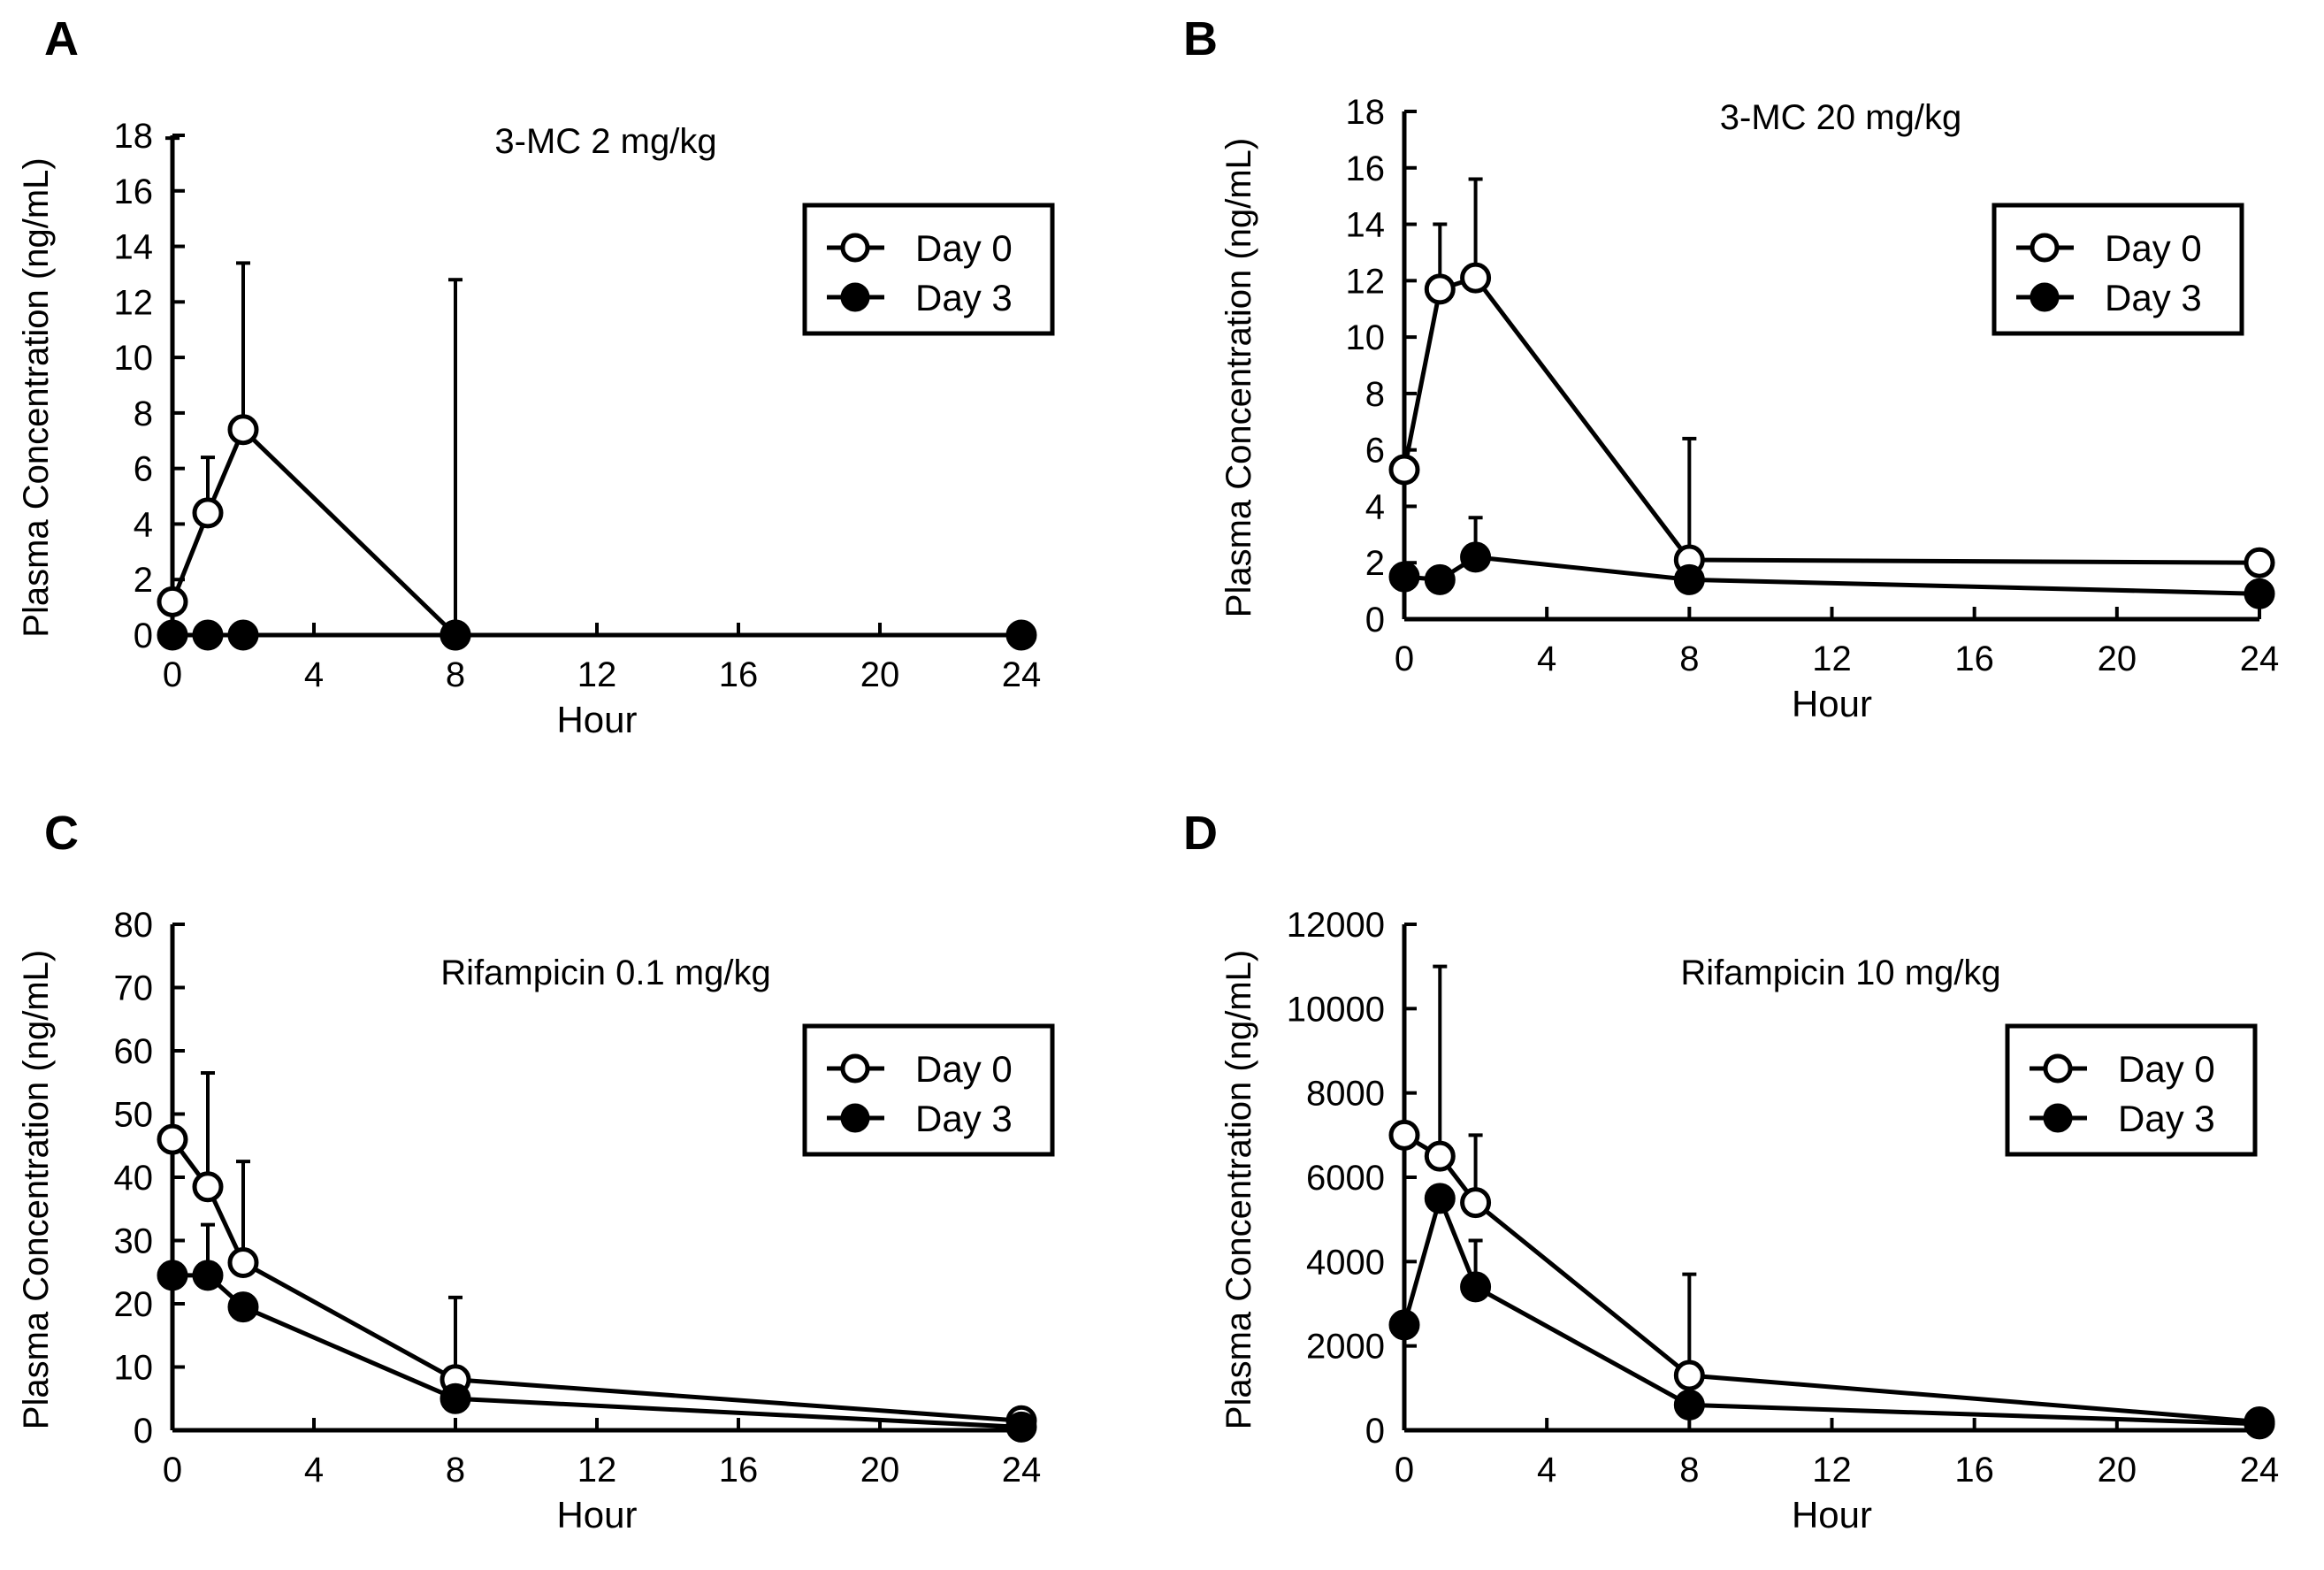 This screenshot has width=2324, height=1570. What do you see at coordinates (1336, 926) in the screenshot?
I see `y-tick-label: 12000` at bounding box center [1336, 926].